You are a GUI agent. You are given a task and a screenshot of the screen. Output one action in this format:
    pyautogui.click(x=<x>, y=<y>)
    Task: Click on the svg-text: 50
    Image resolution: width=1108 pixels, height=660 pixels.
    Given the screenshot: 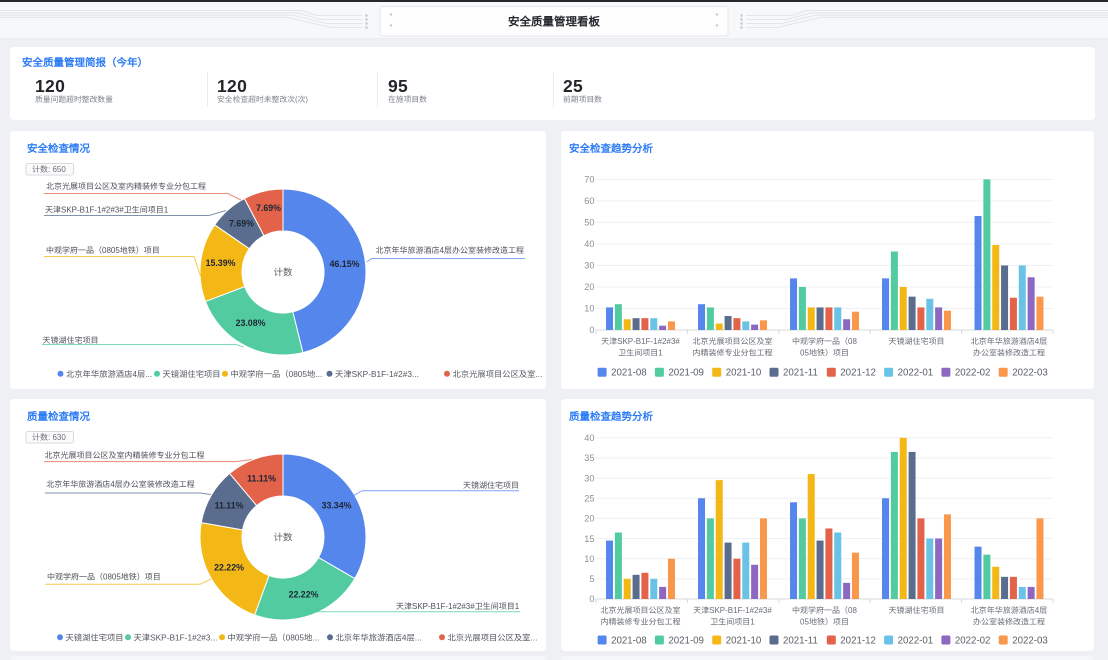 What is the action you would take?
    pyautogui.click(x=589, y=223)
    